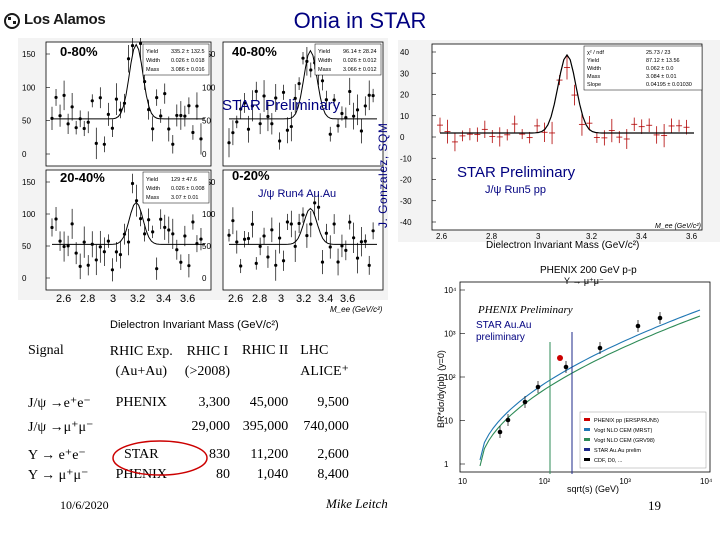 The image size is (720, 540). Describe the element at coordinates (545, 481) in the screenshot. I see `phenix-xtick: 10²` at that location.